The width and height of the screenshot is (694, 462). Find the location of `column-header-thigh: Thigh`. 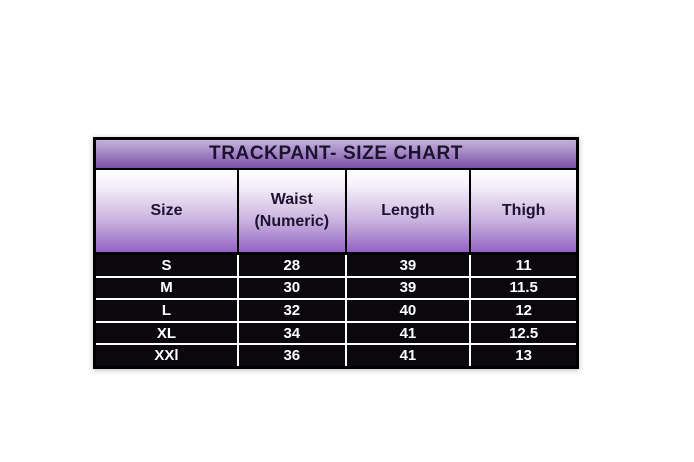

column-header-thigh: Thigh is located at coordinates (523, 211).